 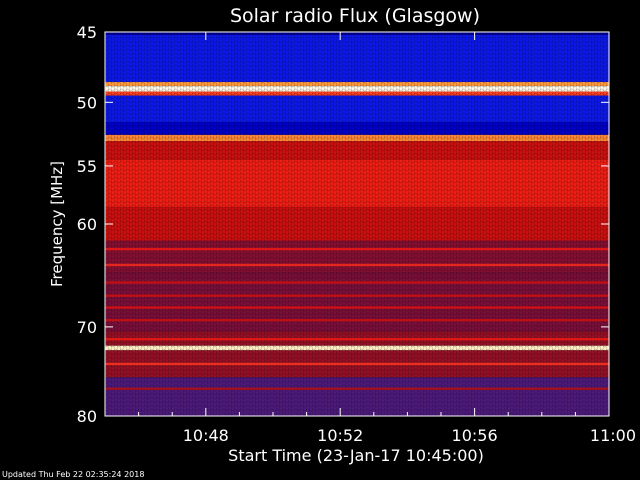 What do you see at coordinates (87, 32) in the screenshot?
I see `y-tick-label: 45` at bounding box center [87, 32].